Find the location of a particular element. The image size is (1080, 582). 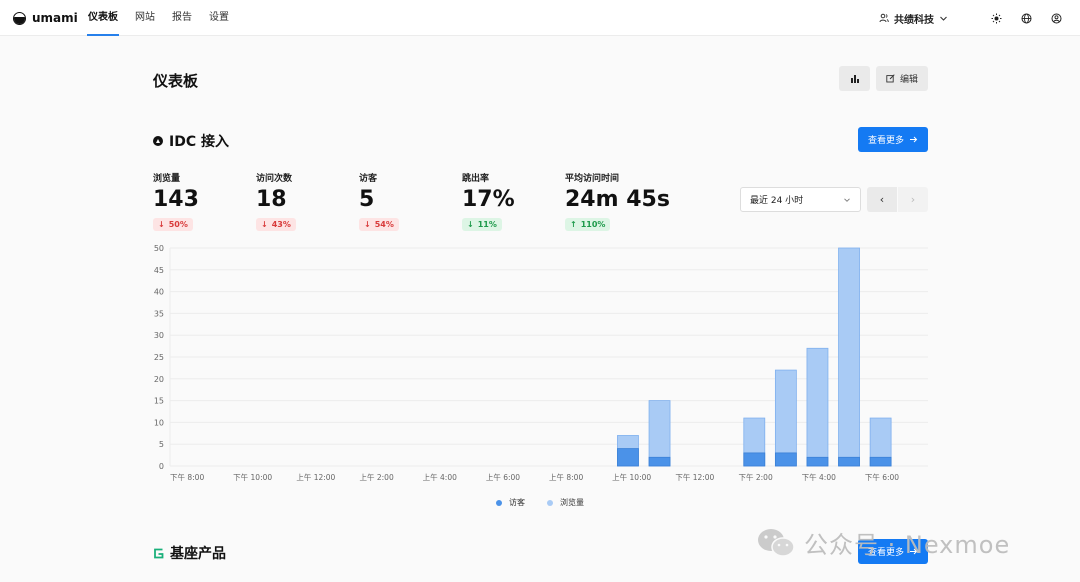

next-range-button: › is located at coordinates (913, 199).